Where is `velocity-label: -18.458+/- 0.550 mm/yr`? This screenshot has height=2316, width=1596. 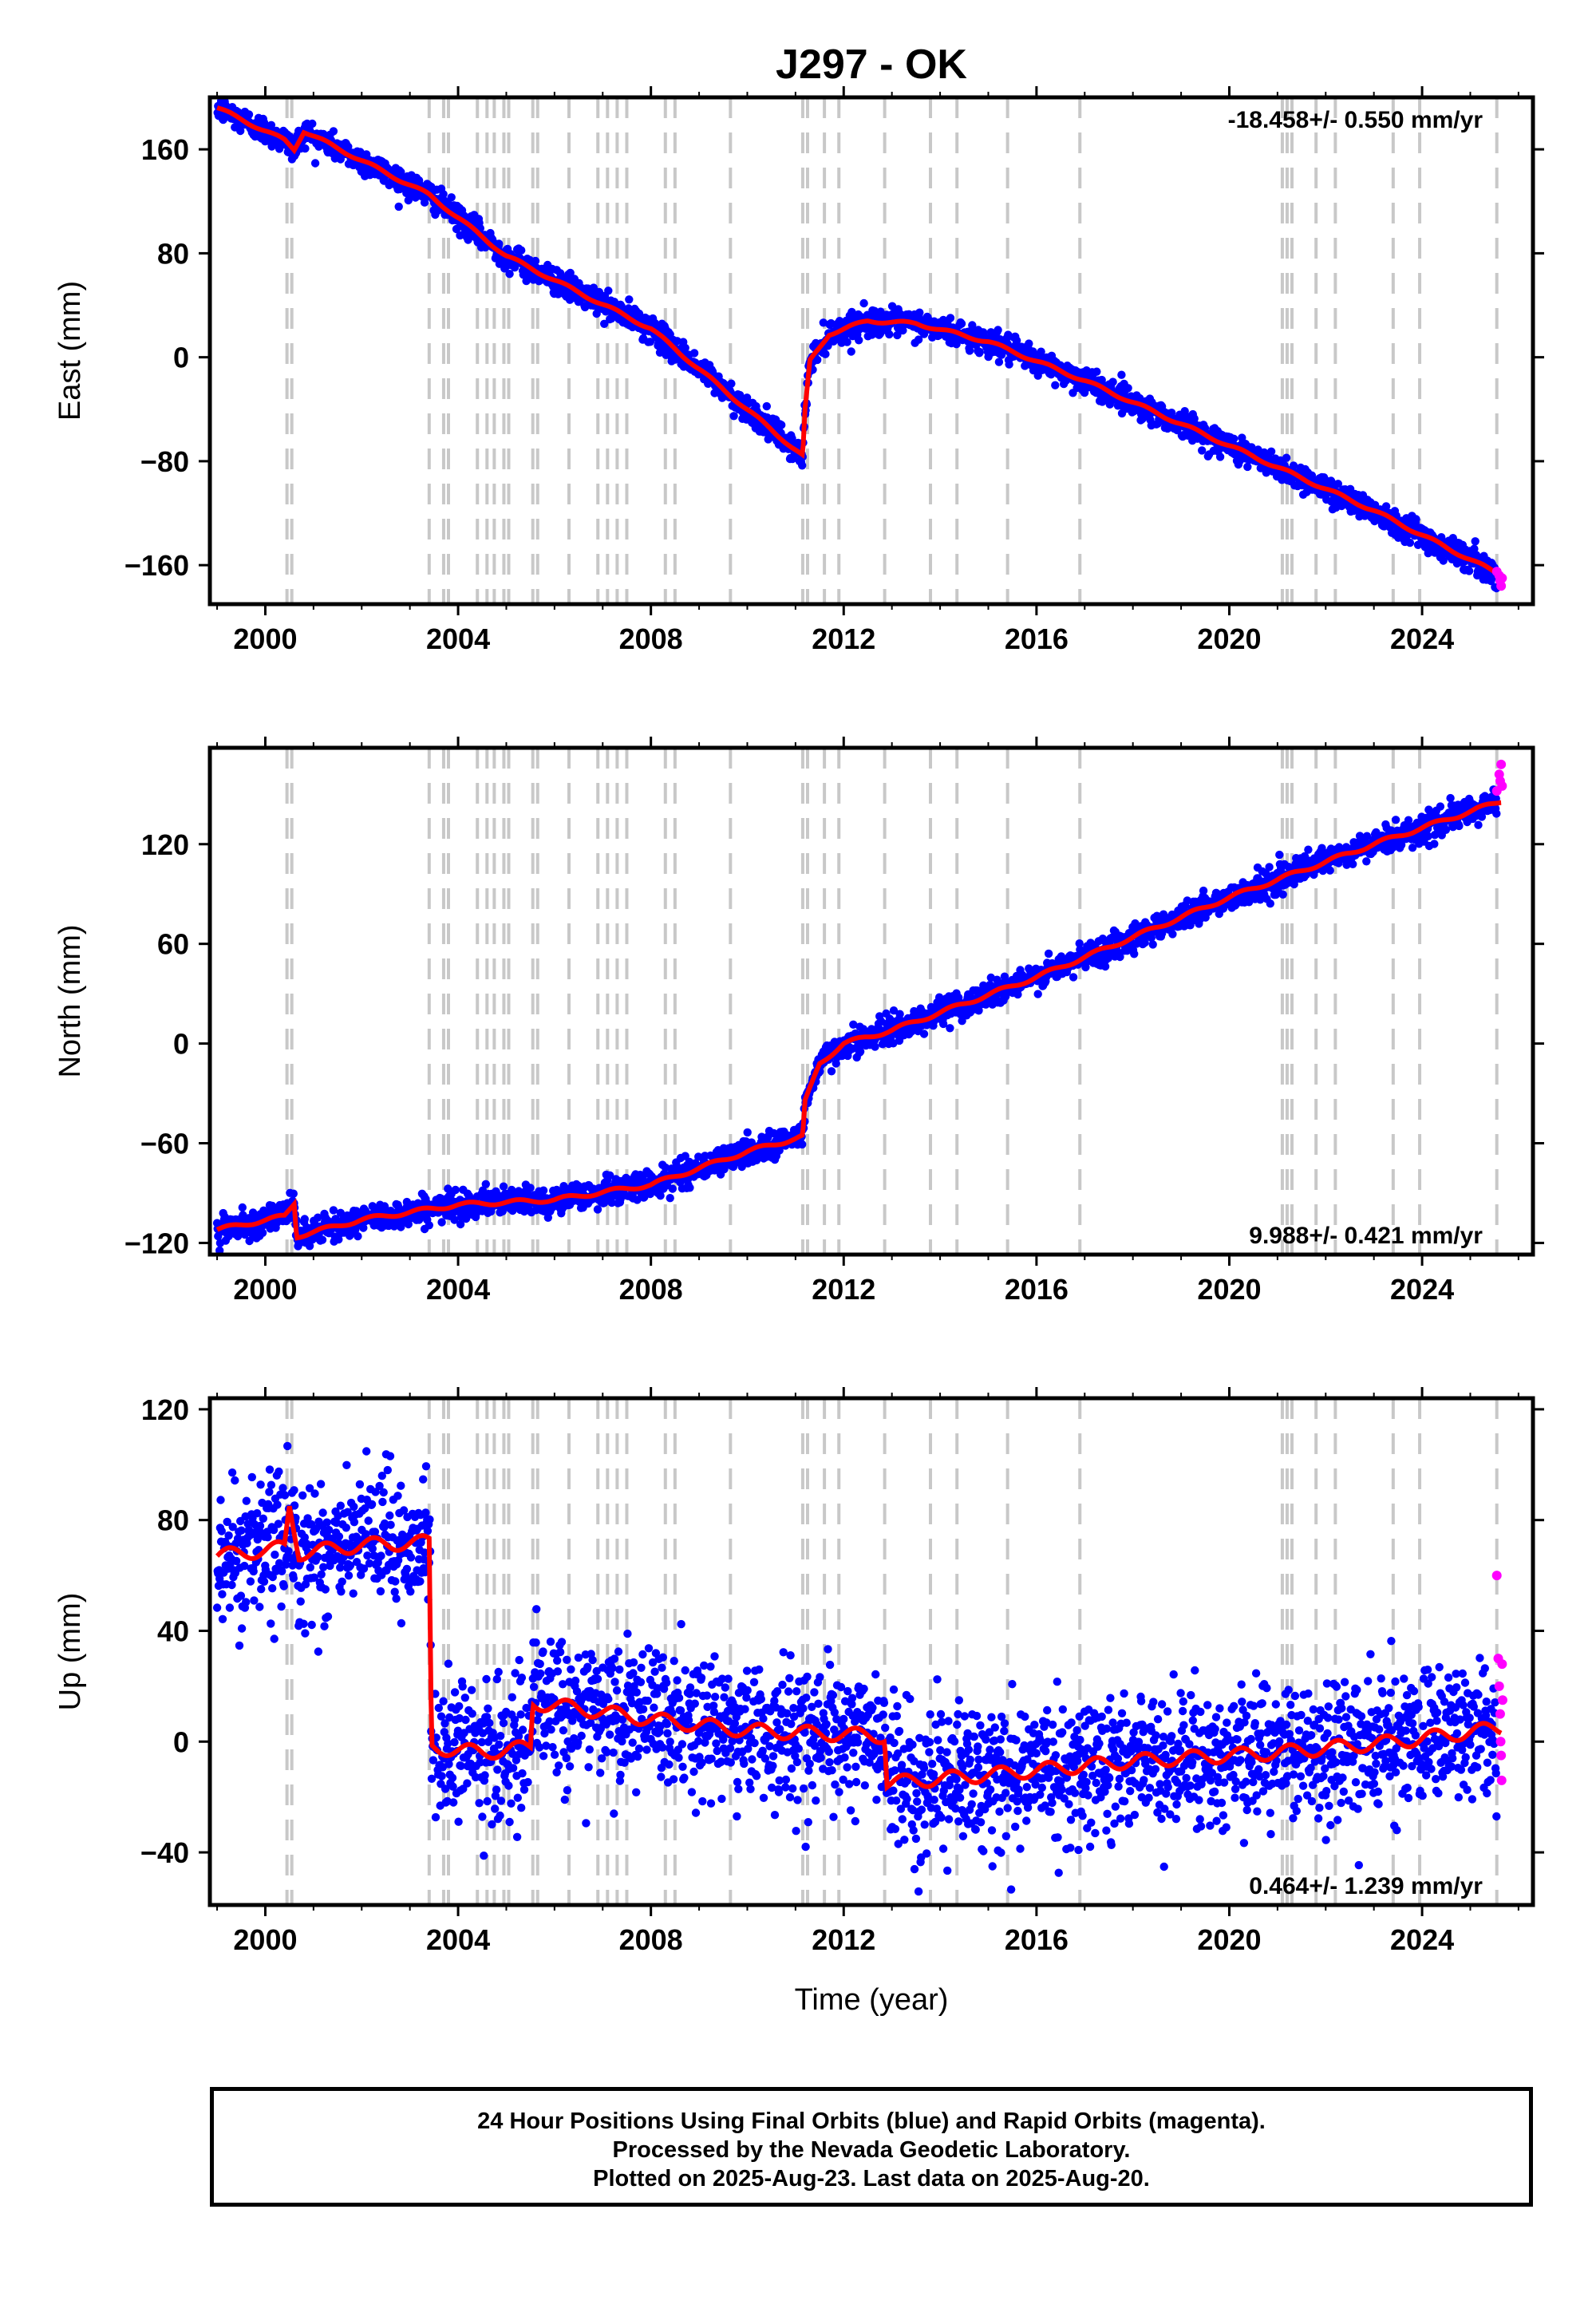 velocity-label: -18.458+/- 0.550 mm/yr is located at coordinates (1355, 120).